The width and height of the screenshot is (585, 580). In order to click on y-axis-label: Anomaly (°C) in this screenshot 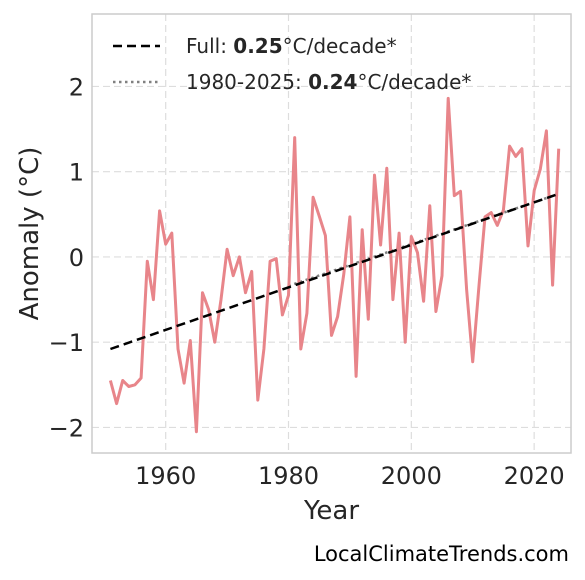, I will do `click(30, 234)`.